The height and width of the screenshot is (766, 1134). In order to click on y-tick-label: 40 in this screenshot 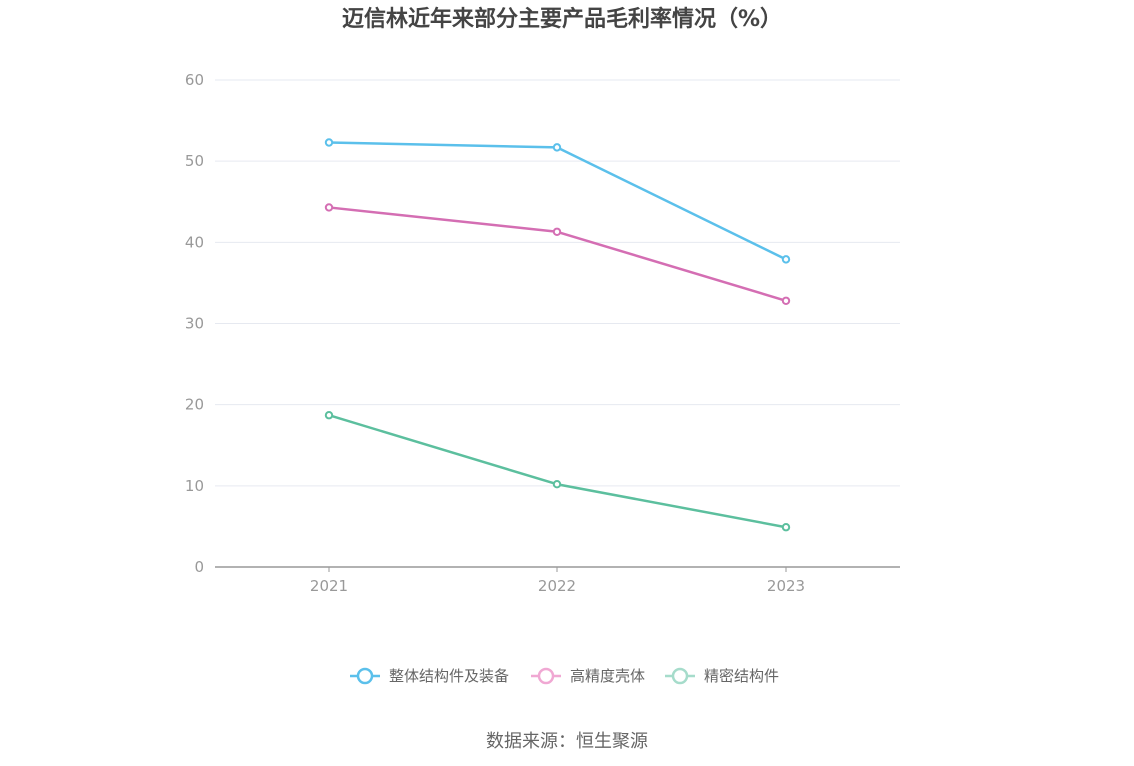, I will do `click(194, 242)`.